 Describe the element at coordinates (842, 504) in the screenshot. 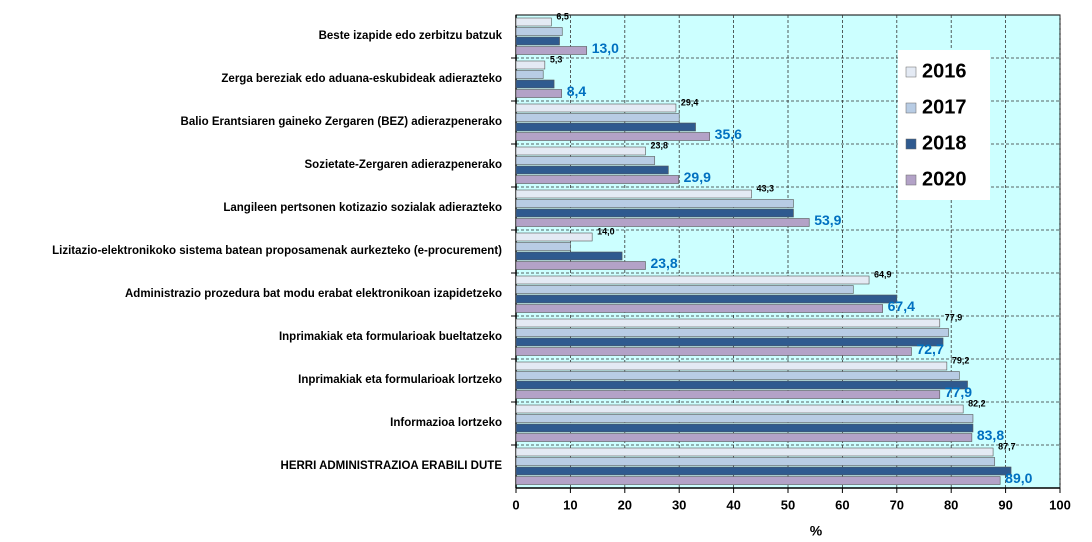

I see `x-tick-label: 60` at that location.